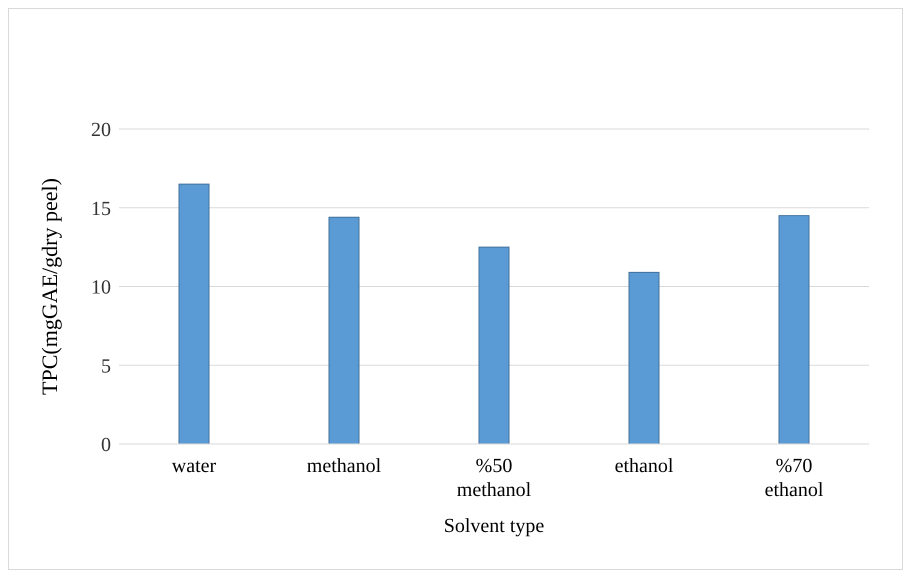 The height and width of the screenshot is (575, 909). Describe the element at coordinates (49, 286) in the screenshot. I see `y-axis-title: TPC(mgGAE/gdry peel)` at that location.